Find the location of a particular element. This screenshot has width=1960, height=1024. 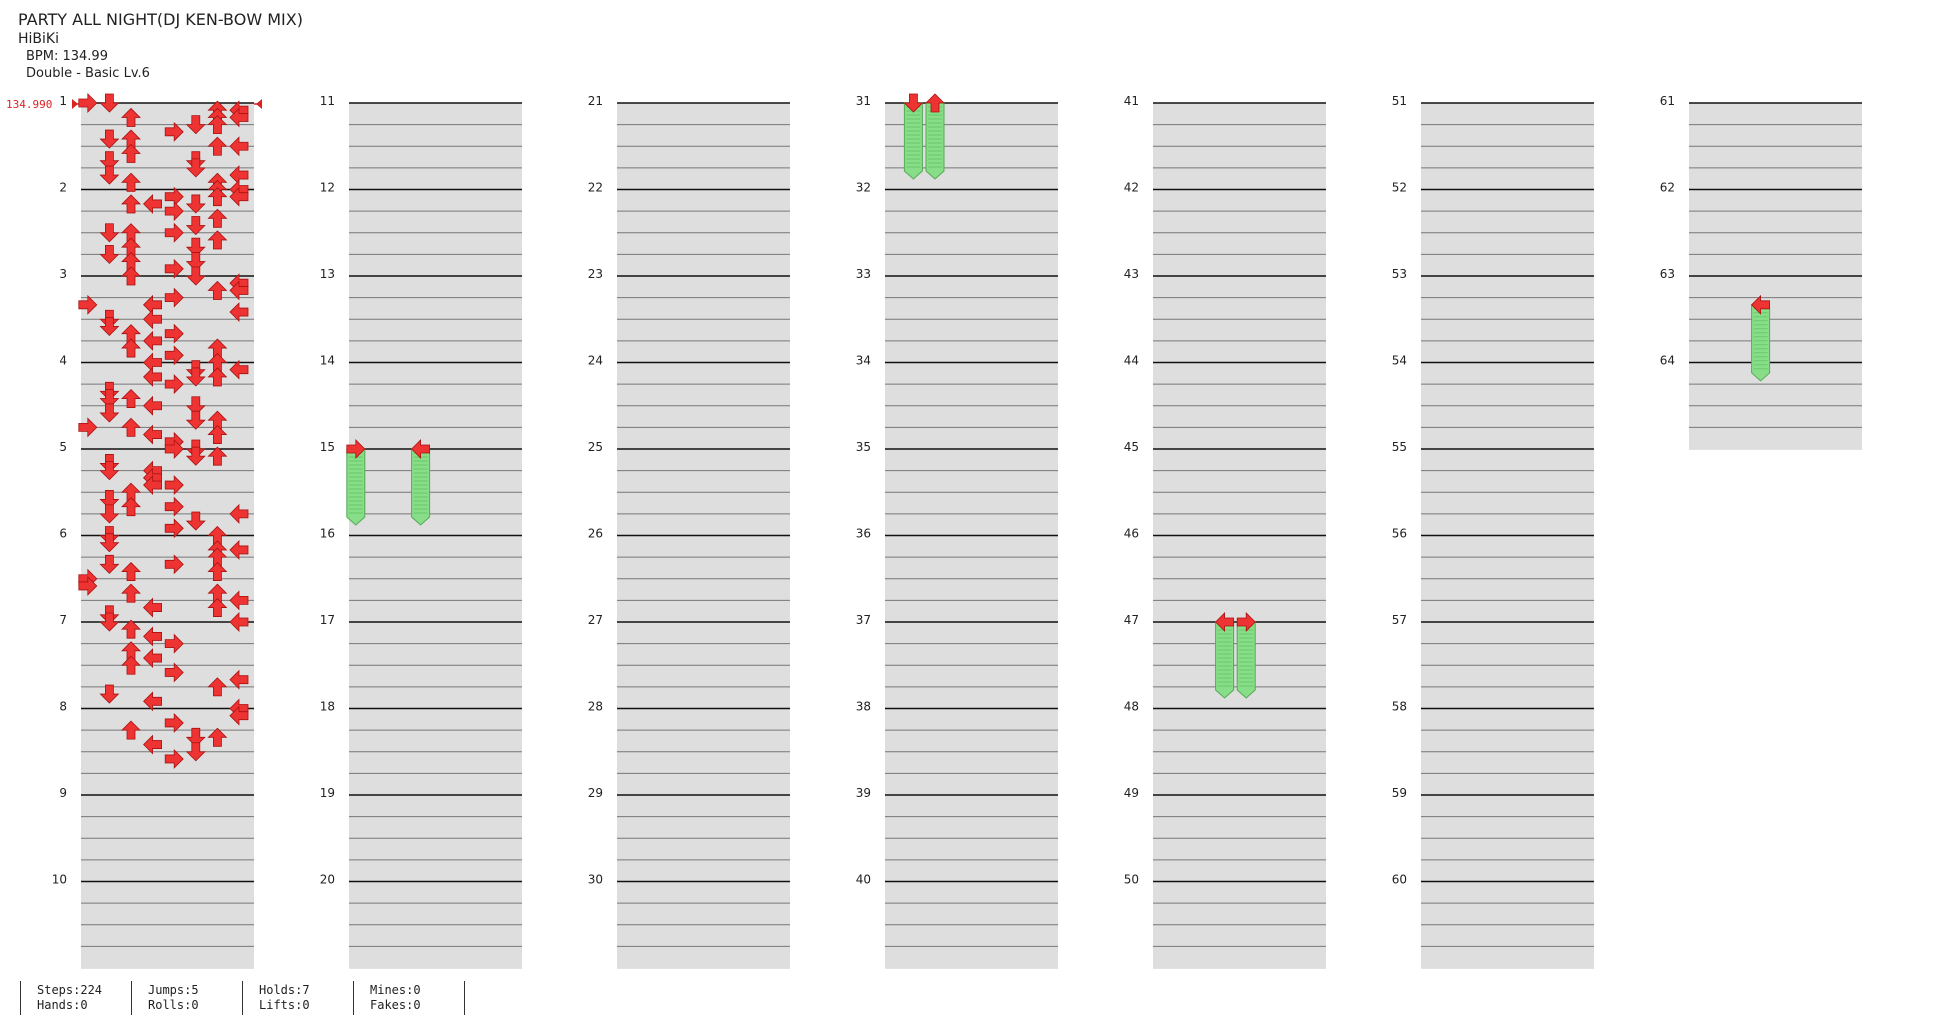

measure-number: 4 is located at coordinates (63, 361).